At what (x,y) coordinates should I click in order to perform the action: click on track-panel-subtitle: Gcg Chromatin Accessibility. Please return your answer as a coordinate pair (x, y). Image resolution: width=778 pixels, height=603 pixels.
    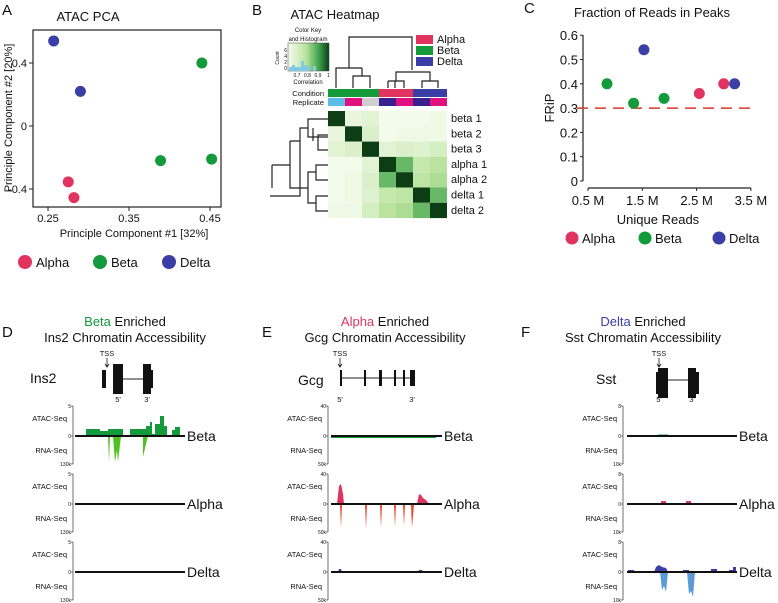
    Looking at the image, I should click on (385, 337).